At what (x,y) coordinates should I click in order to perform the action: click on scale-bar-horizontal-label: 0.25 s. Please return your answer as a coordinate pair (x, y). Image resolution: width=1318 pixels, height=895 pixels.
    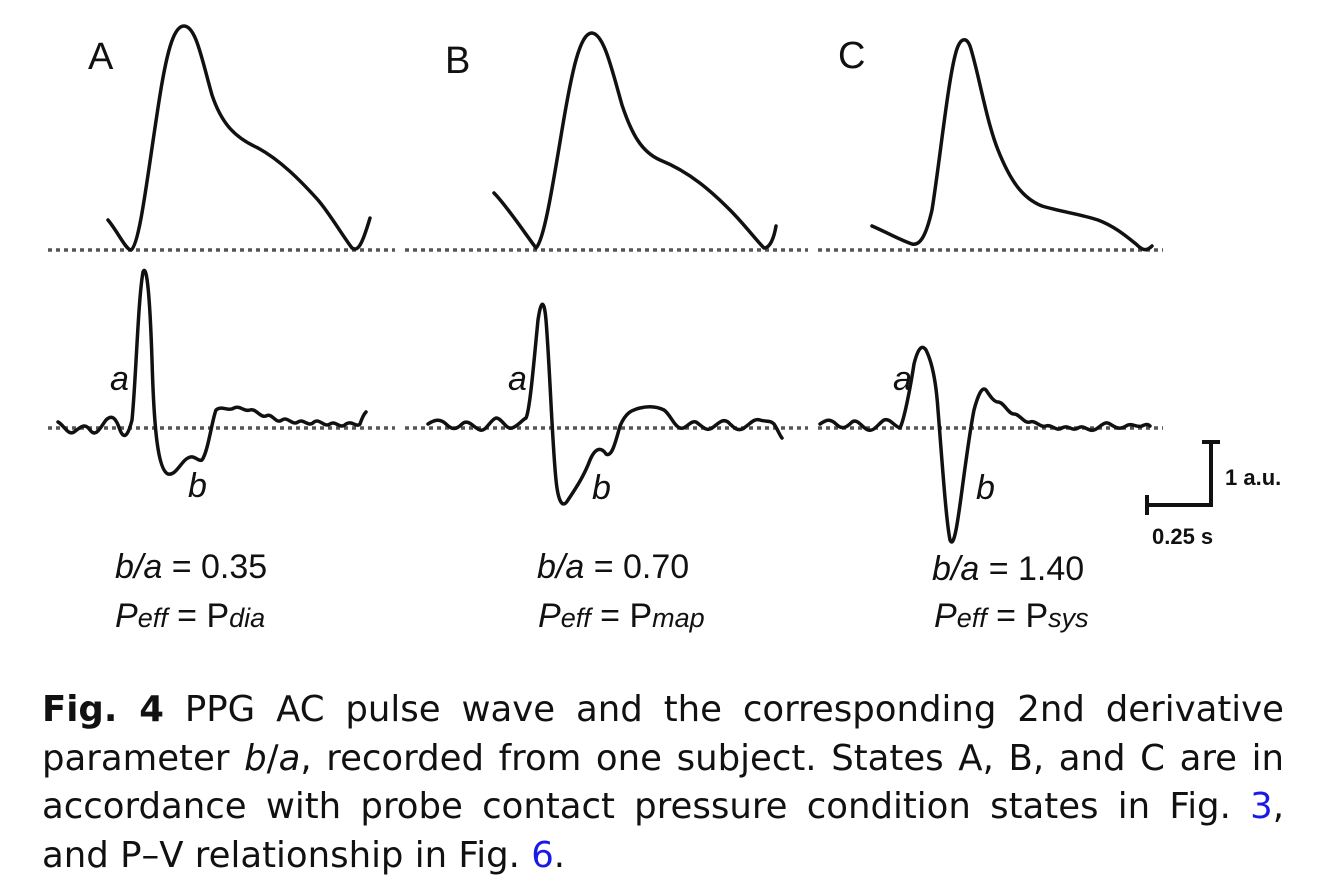
    Looking at the image, I should click on (1182, 536).